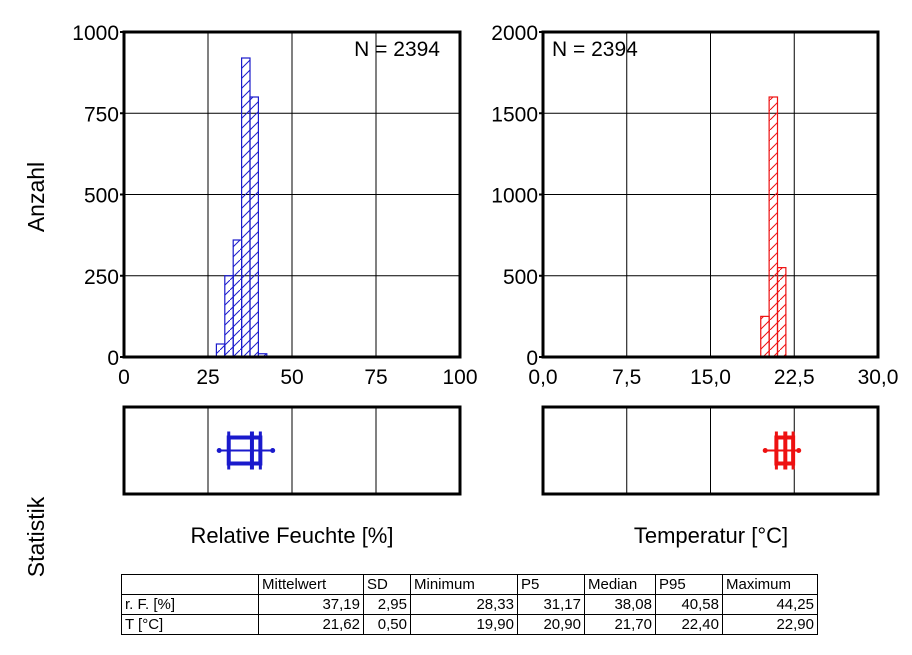  Describe the element at coordinates (124, 377) in the screenshot. I see `humidity-x-tick-label: 0` at that location.